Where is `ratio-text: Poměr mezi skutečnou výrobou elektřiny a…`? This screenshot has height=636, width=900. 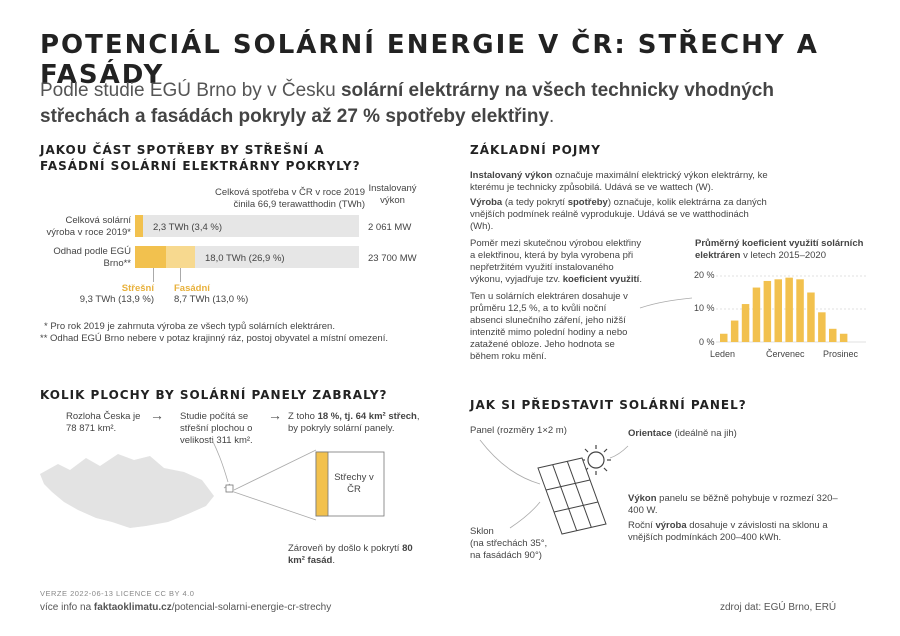 ratio-text: Poměr mezi skutečnou výrobou elektřiny a… is located at coordinates (557, 262).